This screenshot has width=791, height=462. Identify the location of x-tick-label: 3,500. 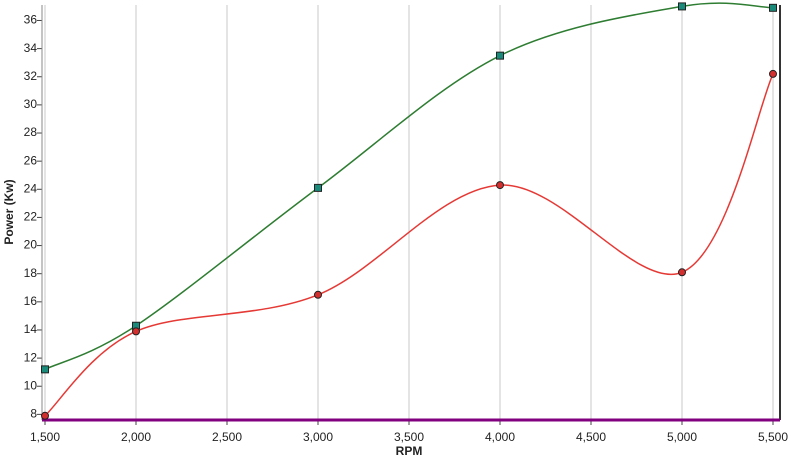
(409, 437).